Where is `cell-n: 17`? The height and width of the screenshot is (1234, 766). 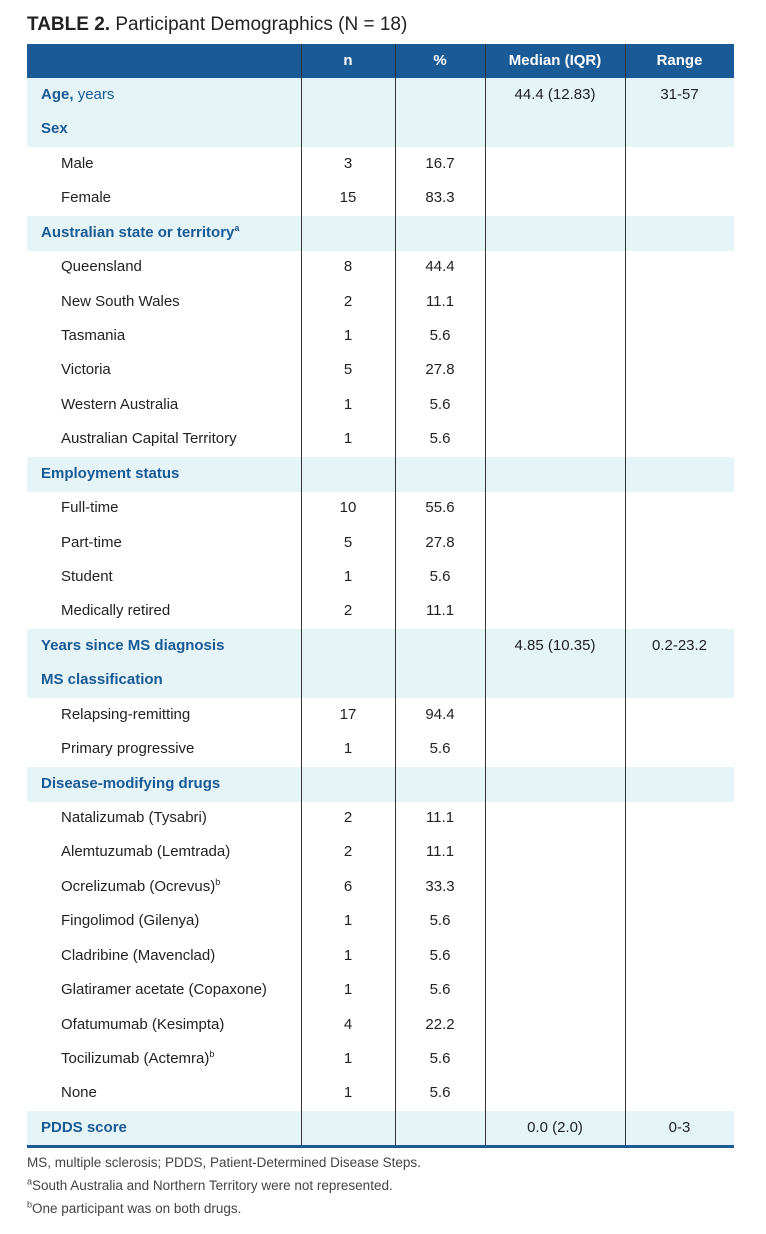
cell-n: 17 is located at coordinates (348, 714).